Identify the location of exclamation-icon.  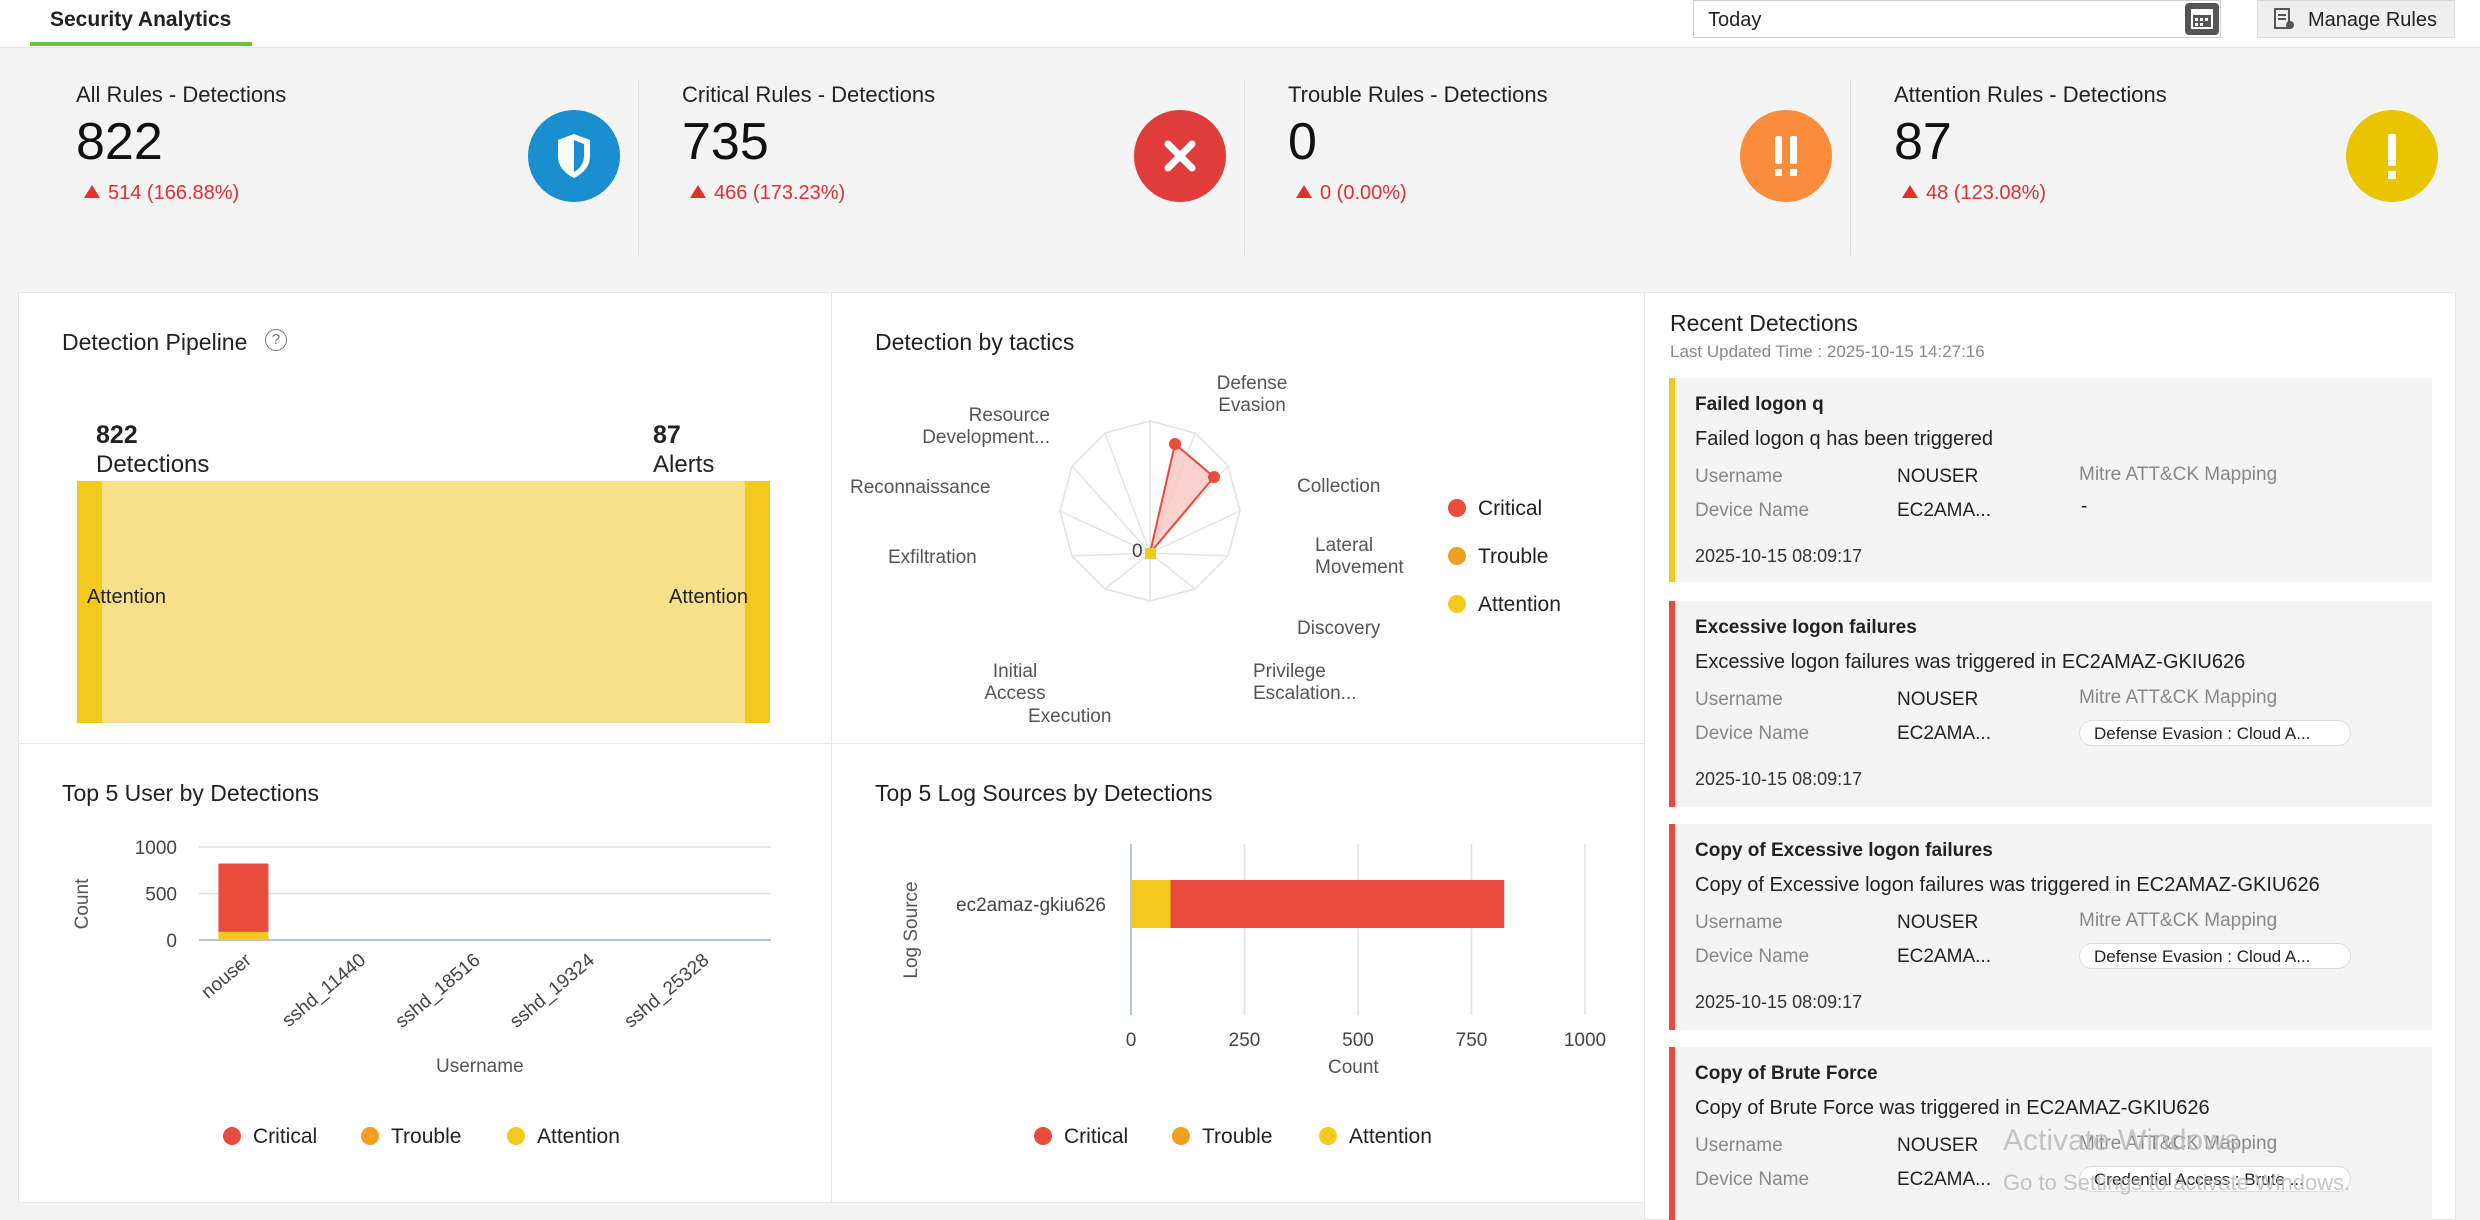
(2392, 156).